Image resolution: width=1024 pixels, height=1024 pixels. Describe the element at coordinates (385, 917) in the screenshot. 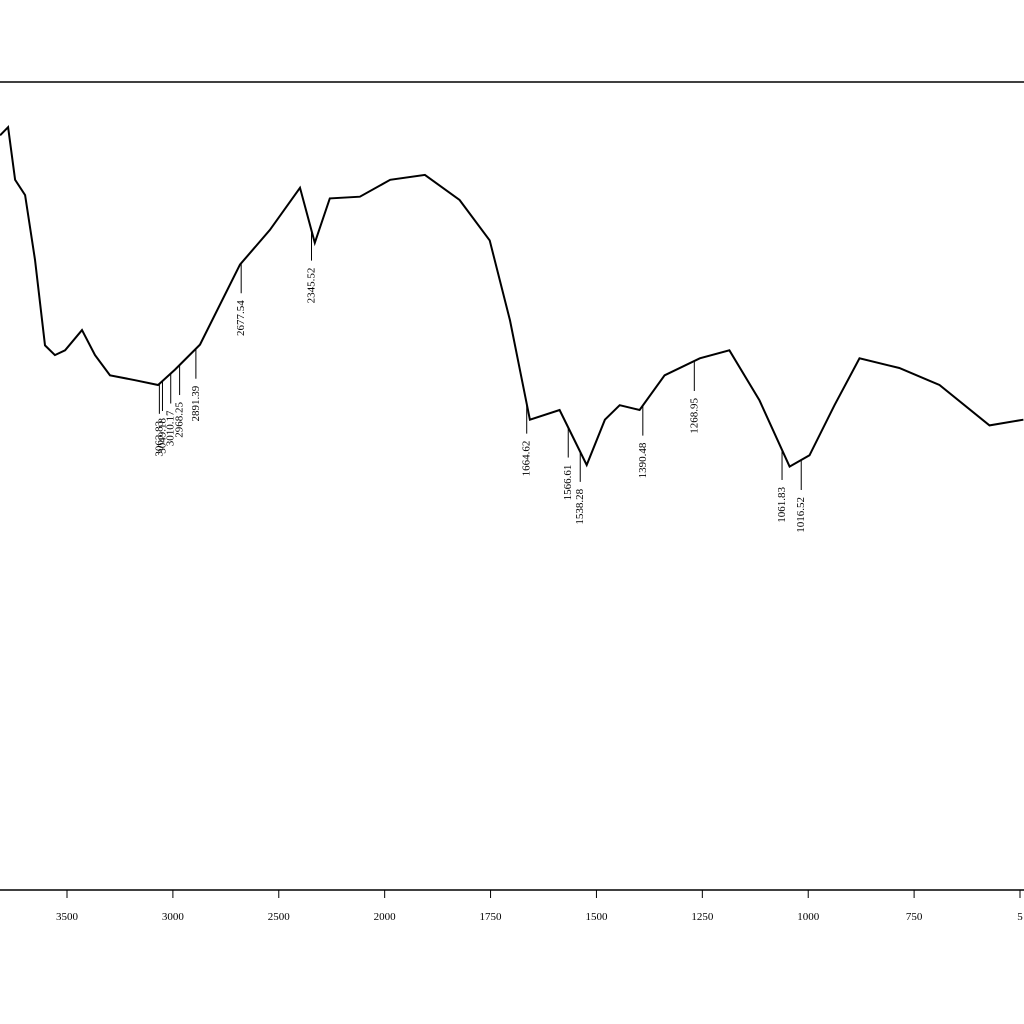

I see `x-tick-label: 2000` at that location.